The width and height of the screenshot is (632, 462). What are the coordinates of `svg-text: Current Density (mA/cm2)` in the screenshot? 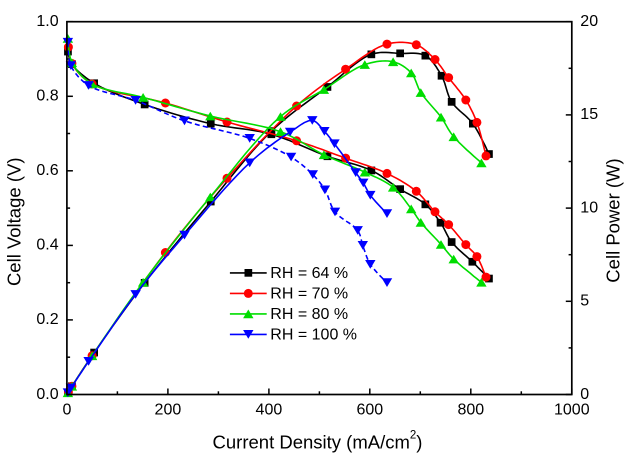 It's located at (318, 440).